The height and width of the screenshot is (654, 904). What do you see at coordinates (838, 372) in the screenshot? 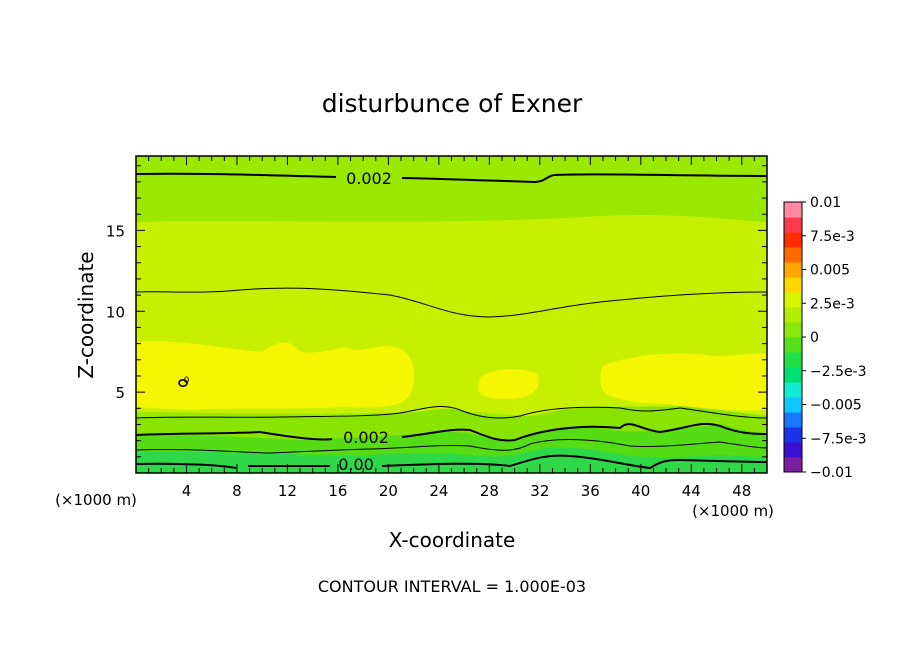
I see `colorbar-tick-label: −2.5e-3` at bounding box center [838, 372].